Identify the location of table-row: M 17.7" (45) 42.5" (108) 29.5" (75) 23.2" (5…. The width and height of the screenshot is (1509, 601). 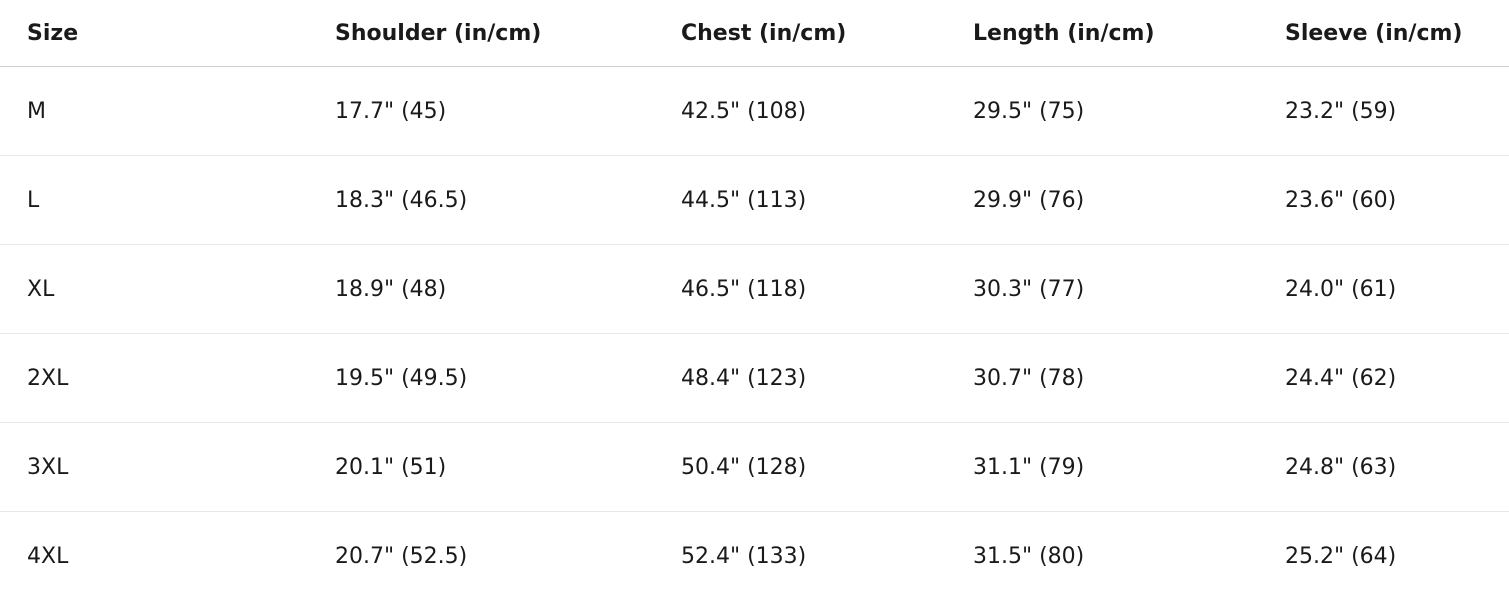
(754, 111).